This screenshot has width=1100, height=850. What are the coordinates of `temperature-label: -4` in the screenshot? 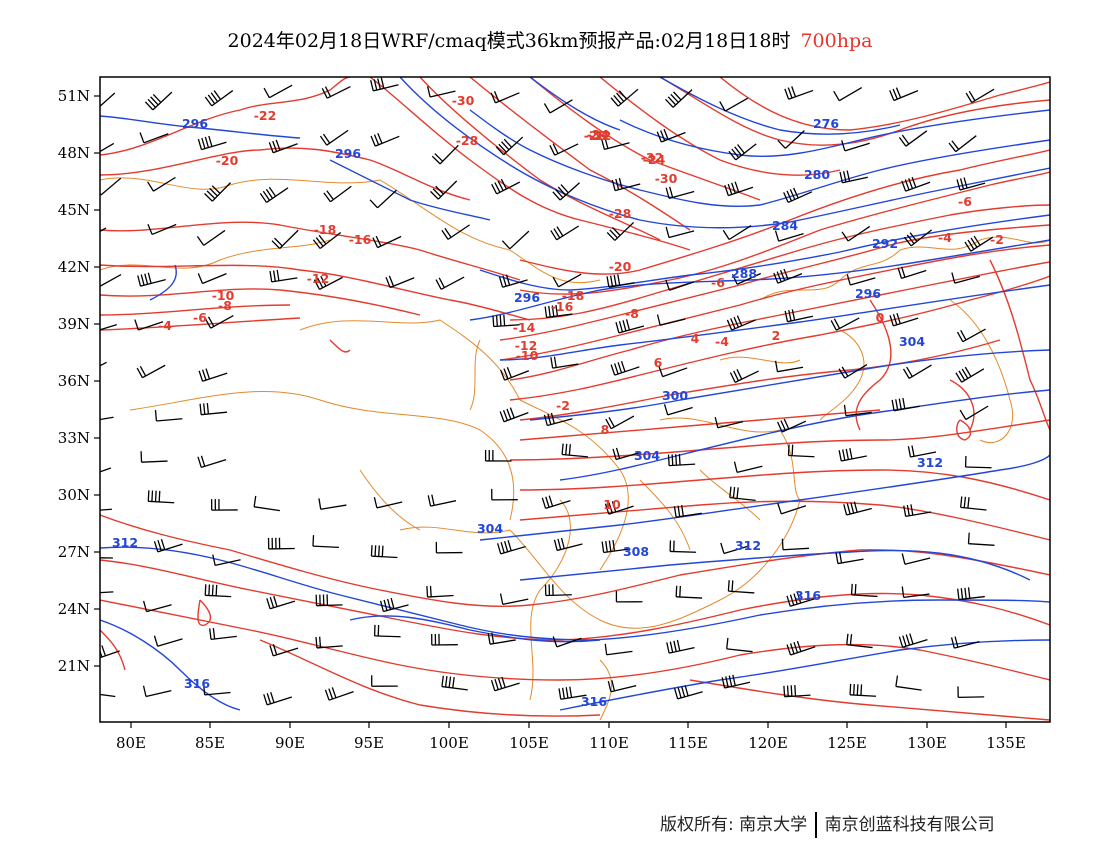 It's located at (165, 325).